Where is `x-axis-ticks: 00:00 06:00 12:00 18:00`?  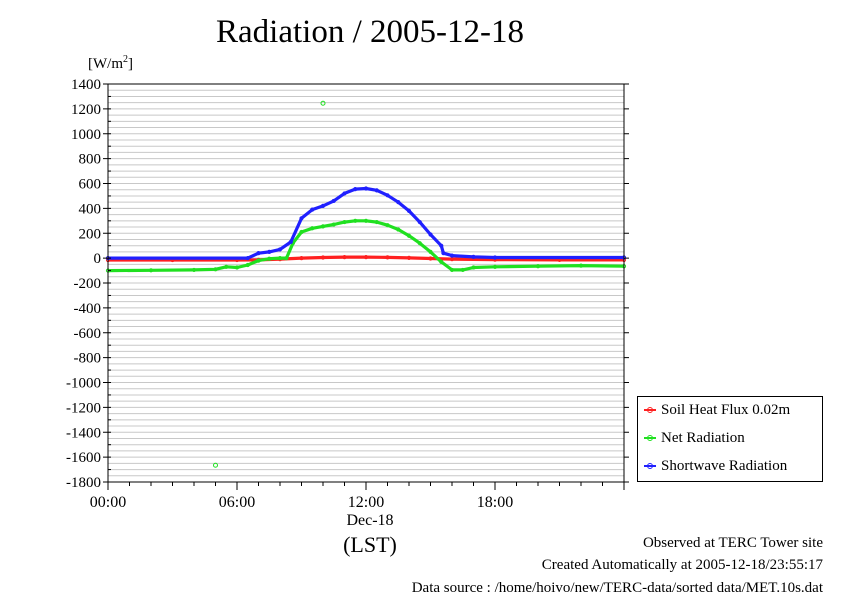
x-axis-ticks: 00:00 06:00 12:00 18:00 is located at coordinates (357, 496).